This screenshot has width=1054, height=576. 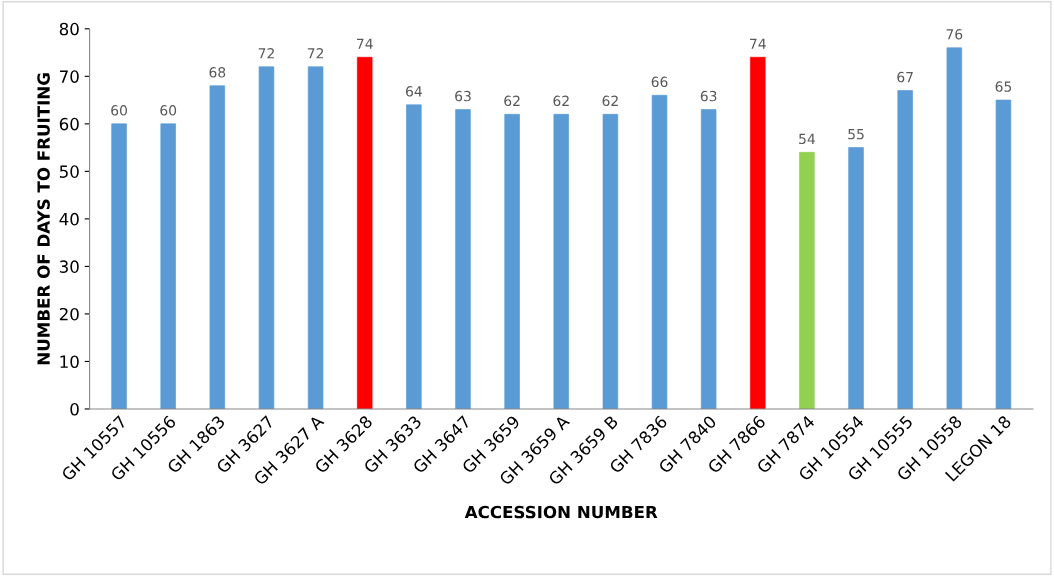 What do you see at coordinates (856, 134) in the screenshot?
I see `data-label: 55` at bounding box center [856, 134].